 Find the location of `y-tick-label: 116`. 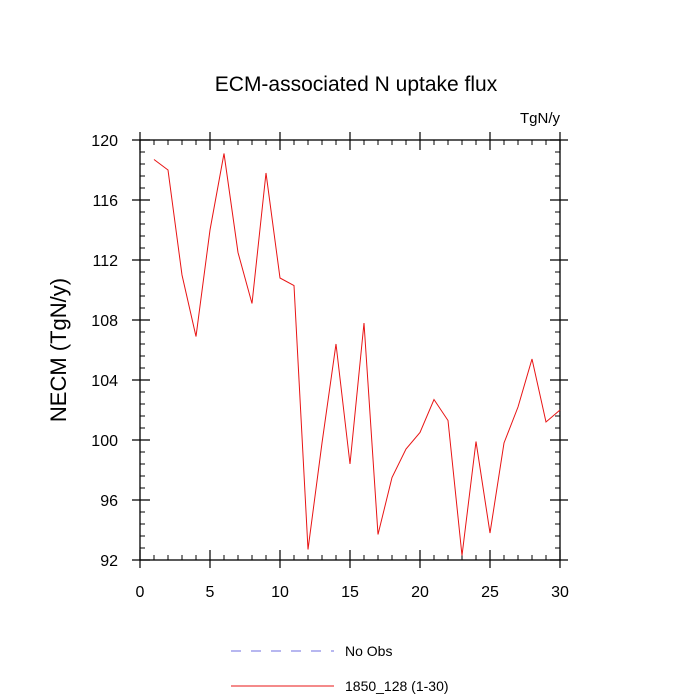

y-tick-label: 116 is located at coordinates (105, 201).